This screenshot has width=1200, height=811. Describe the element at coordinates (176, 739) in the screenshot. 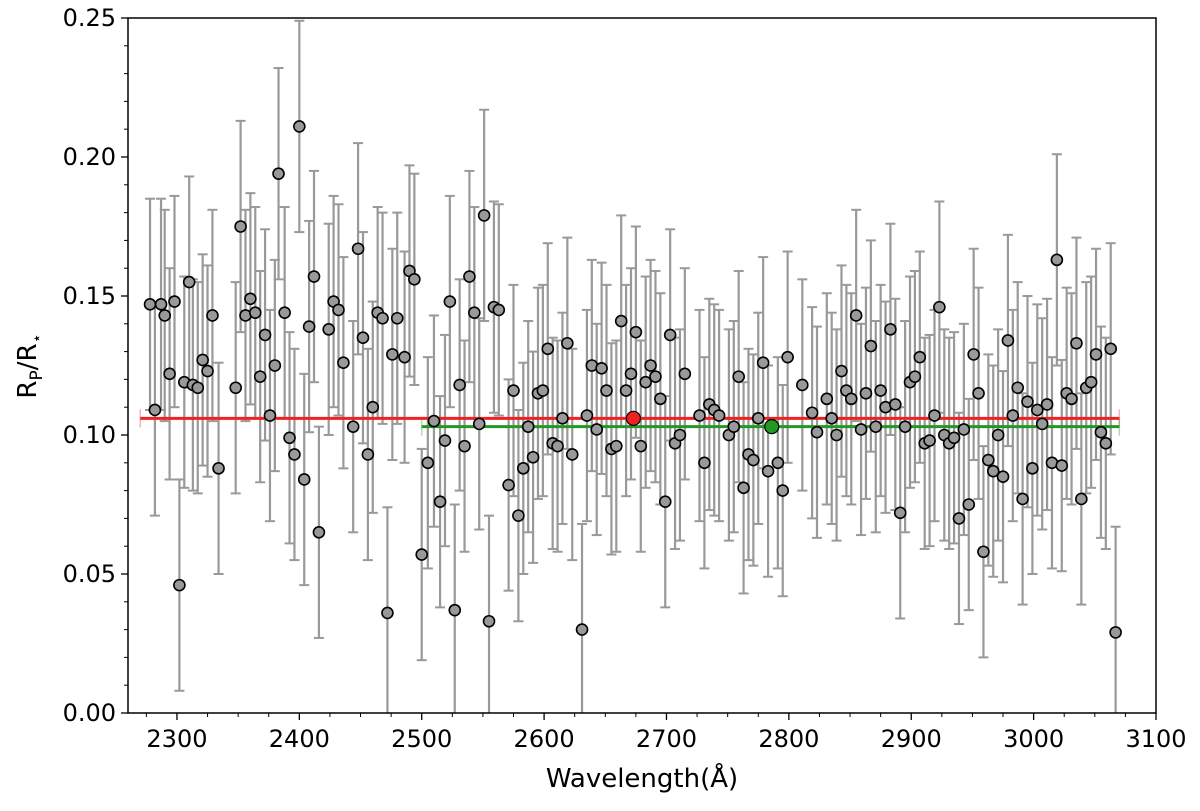

I see `x-tick-label: 2300` at that location.